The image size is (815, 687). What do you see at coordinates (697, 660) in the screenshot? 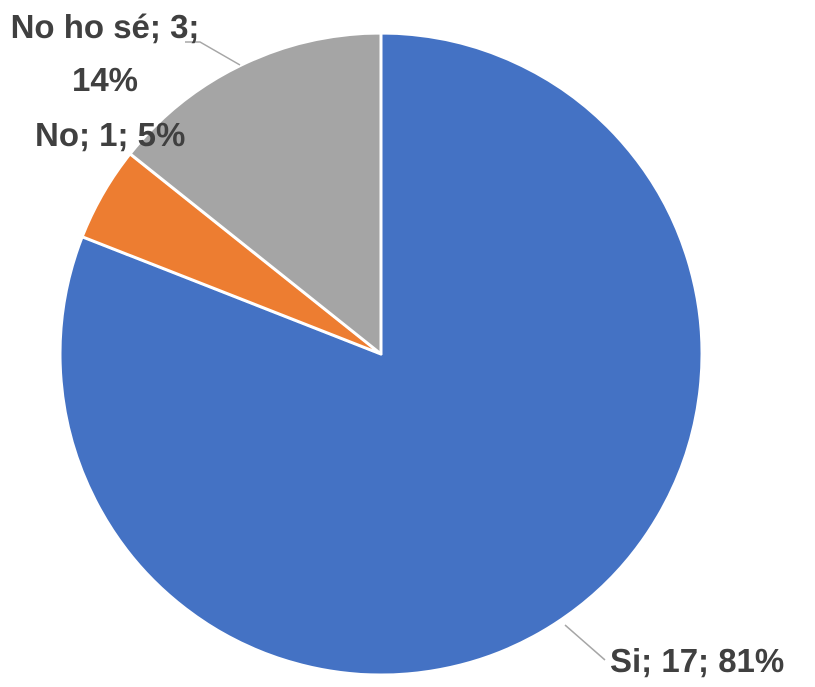
I see `data-label: Si; 17; 81%` at bounding box center [697, 660].